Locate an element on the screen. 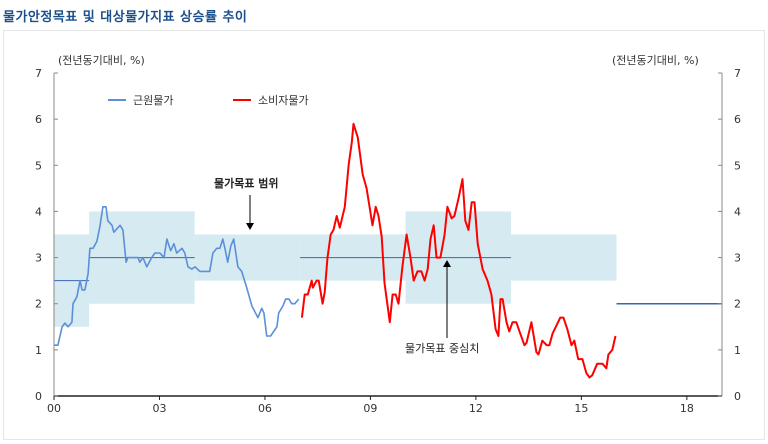  arrow-up-icon is located at coordinates (447, 263).